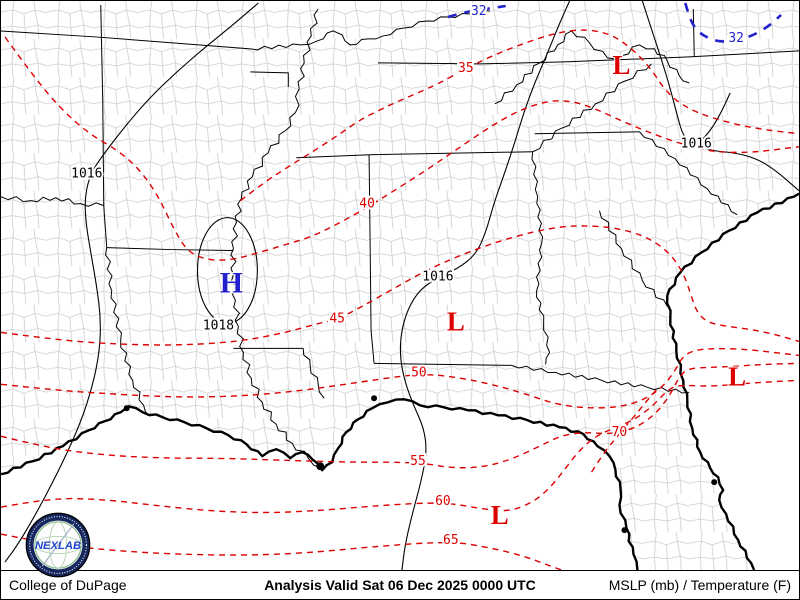 The width and height of the screenshot is (800, 600). Describe the element at coordinates (541, 258) in the screenshot. I see `border-alabama-georgia` at that location.